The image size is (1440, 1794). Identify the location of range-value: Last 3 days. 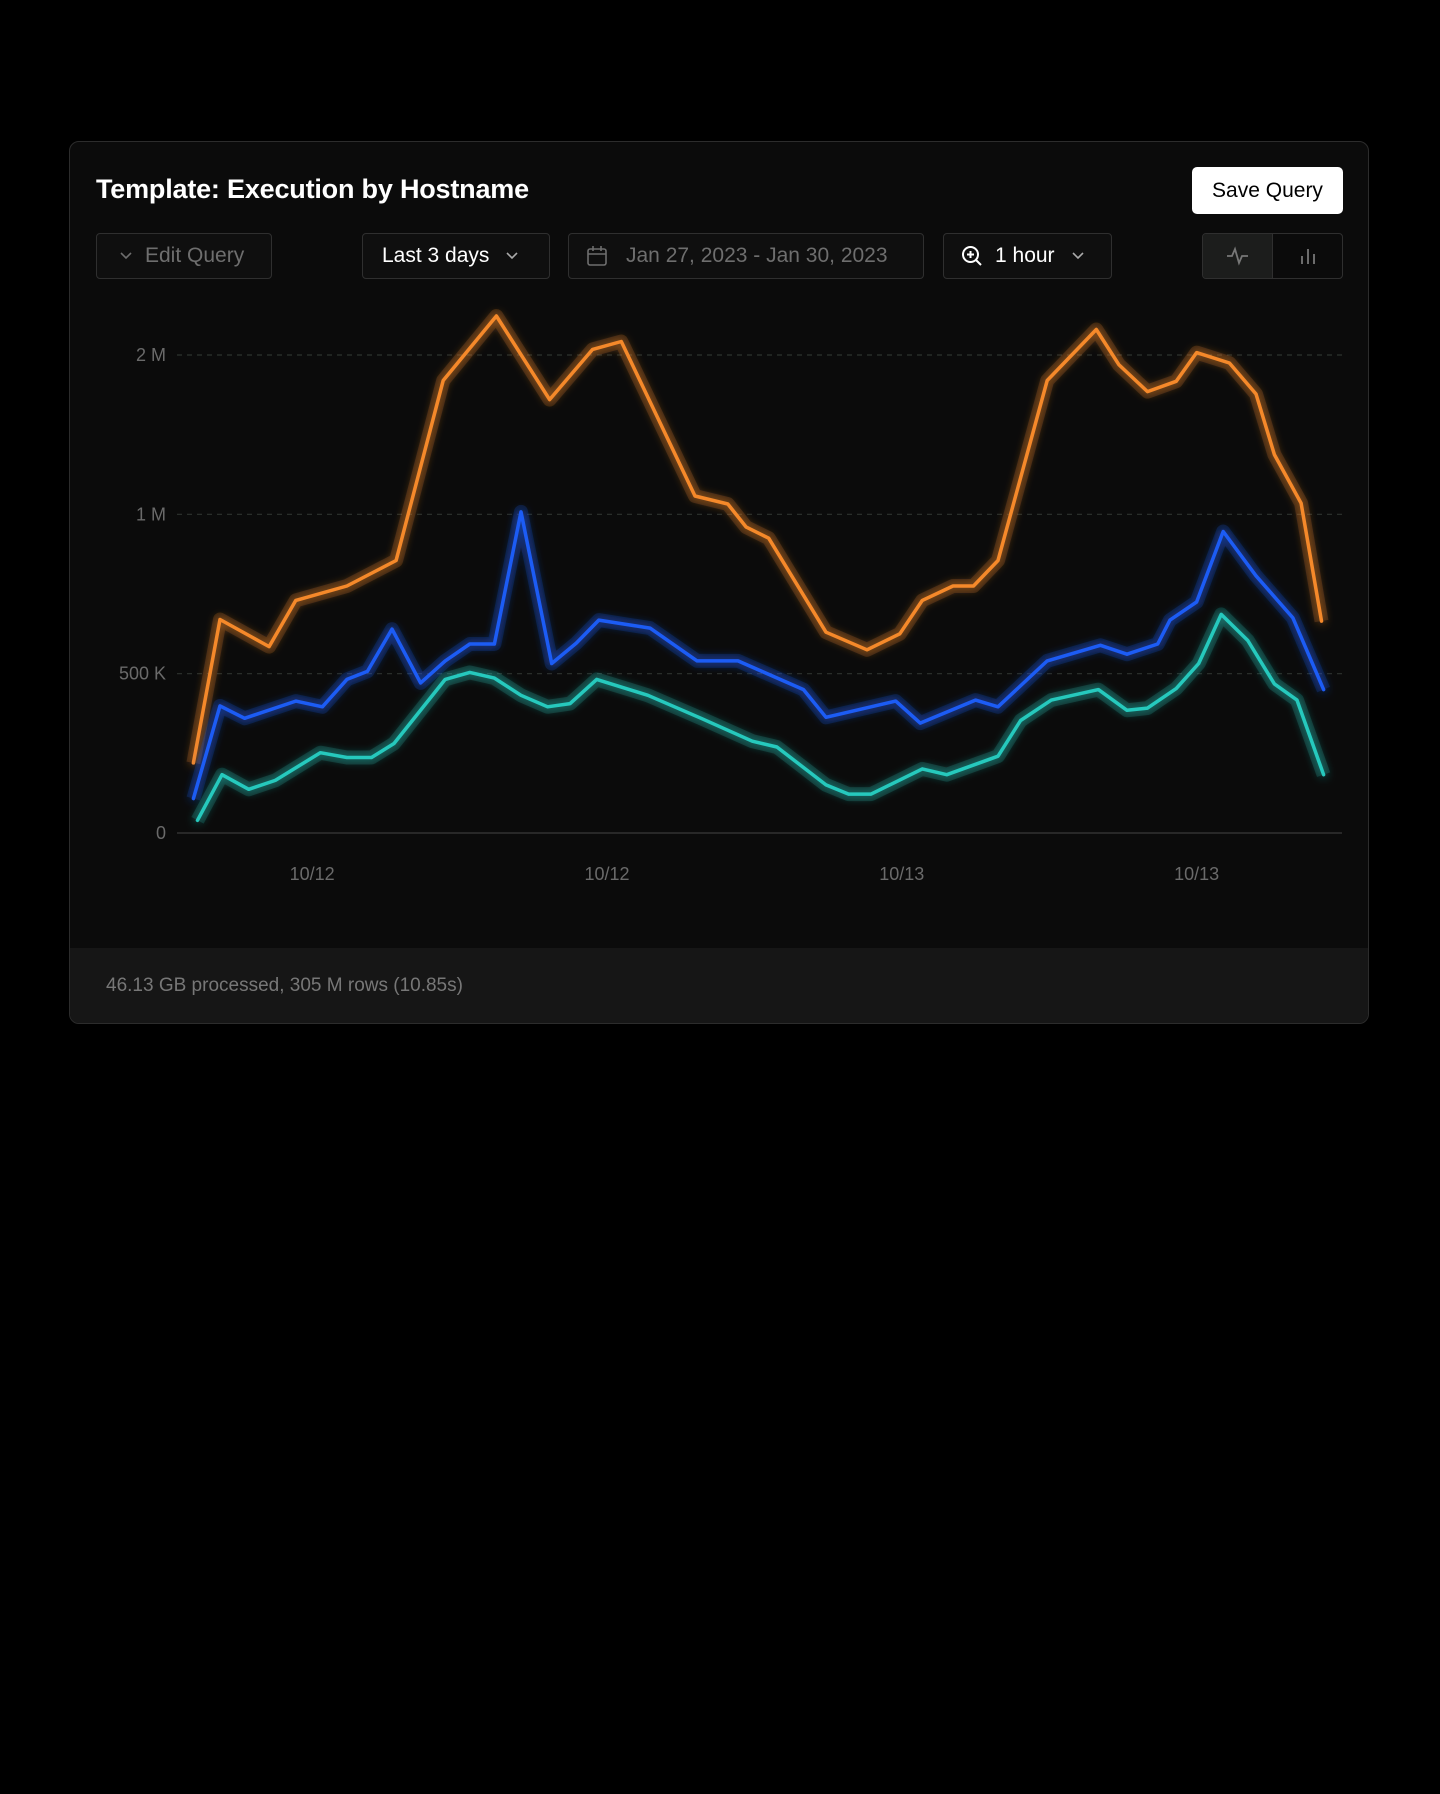
(436, 255).